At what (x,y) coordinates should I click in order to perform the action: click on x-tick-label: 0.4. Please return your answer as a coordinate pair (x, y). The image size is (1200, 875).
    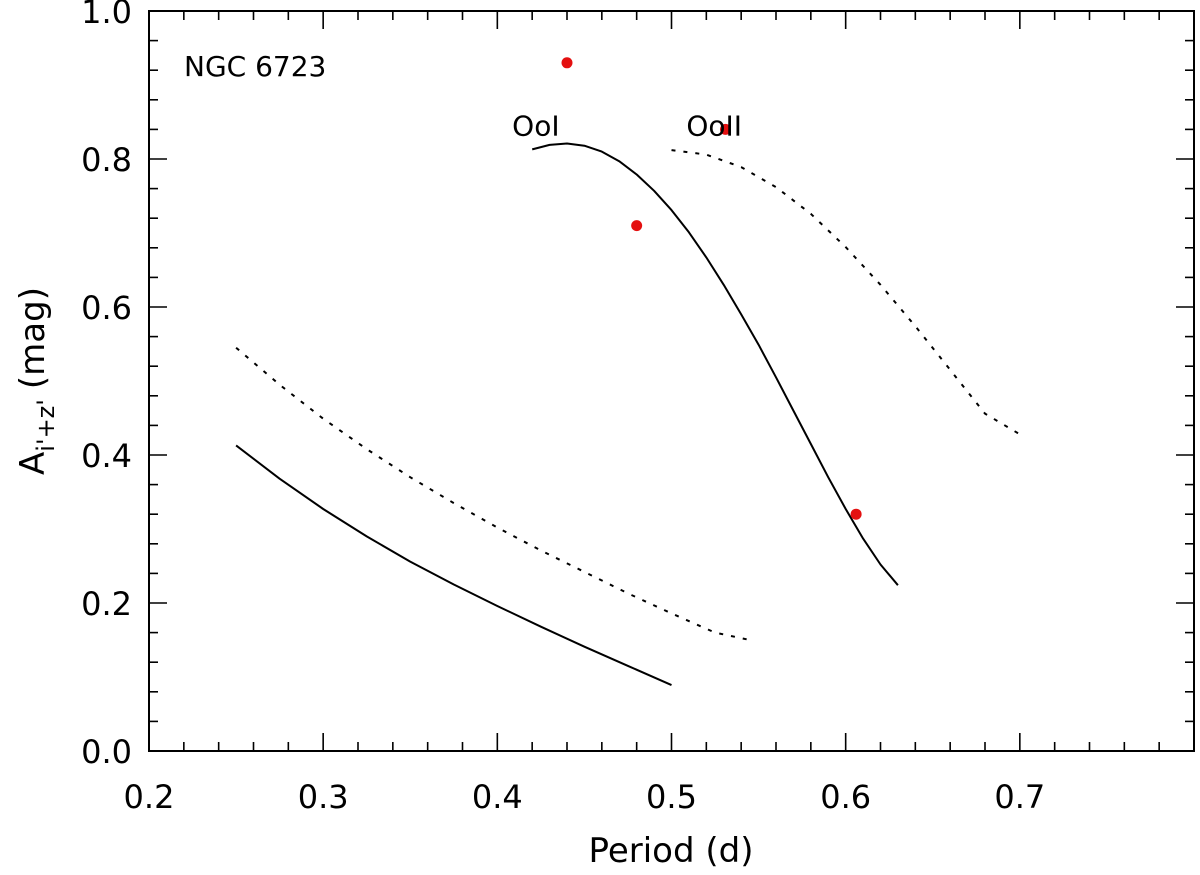
    Looking at the image, I should click on (497, 797).